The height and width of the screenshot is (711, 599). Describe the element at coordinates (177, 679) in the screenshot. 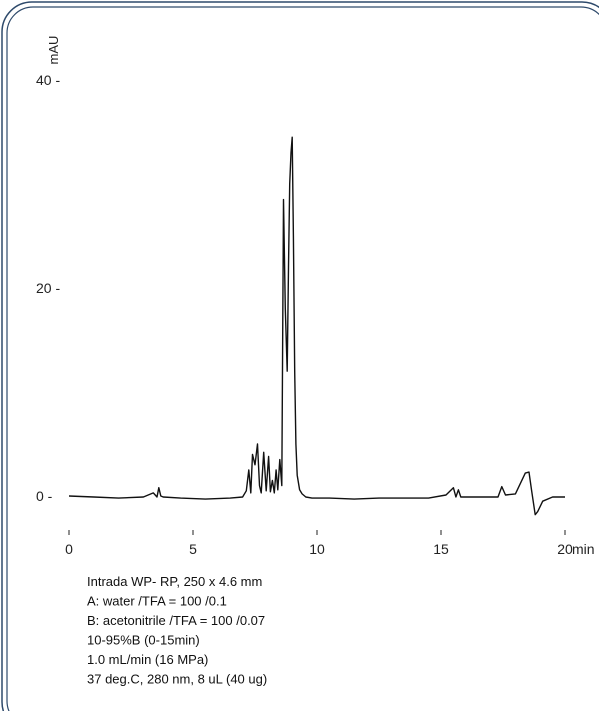

I see `condition-line: 37 deg.C, 280 nm, 8 uL (40 ug)` at that location.